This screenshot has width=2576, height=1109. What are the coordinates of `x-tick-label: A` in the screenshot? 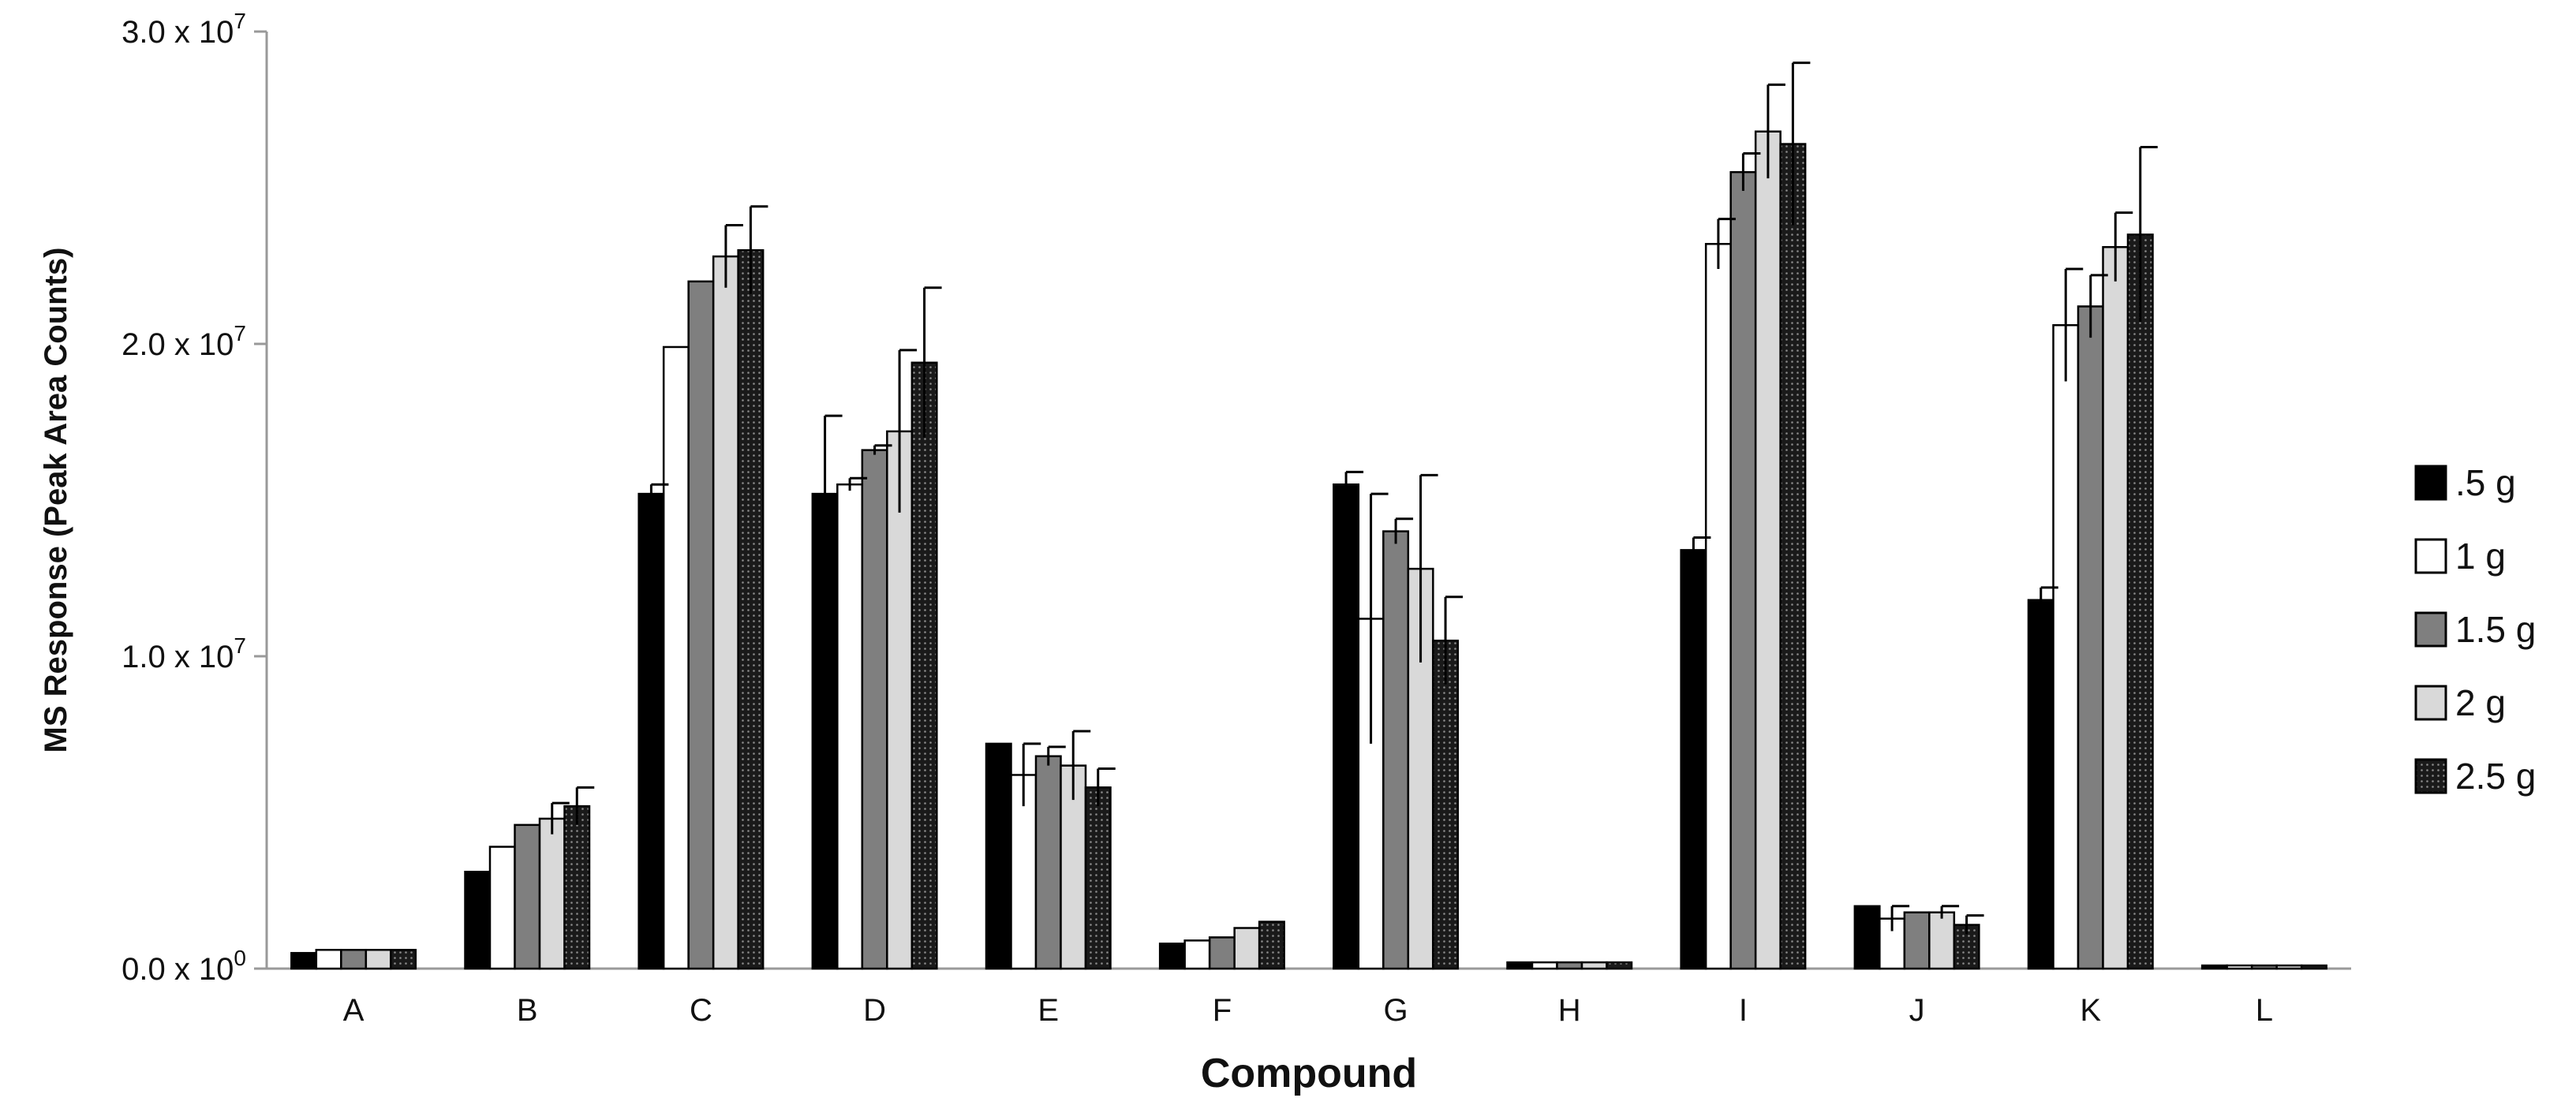 It's located at (354, 1010).